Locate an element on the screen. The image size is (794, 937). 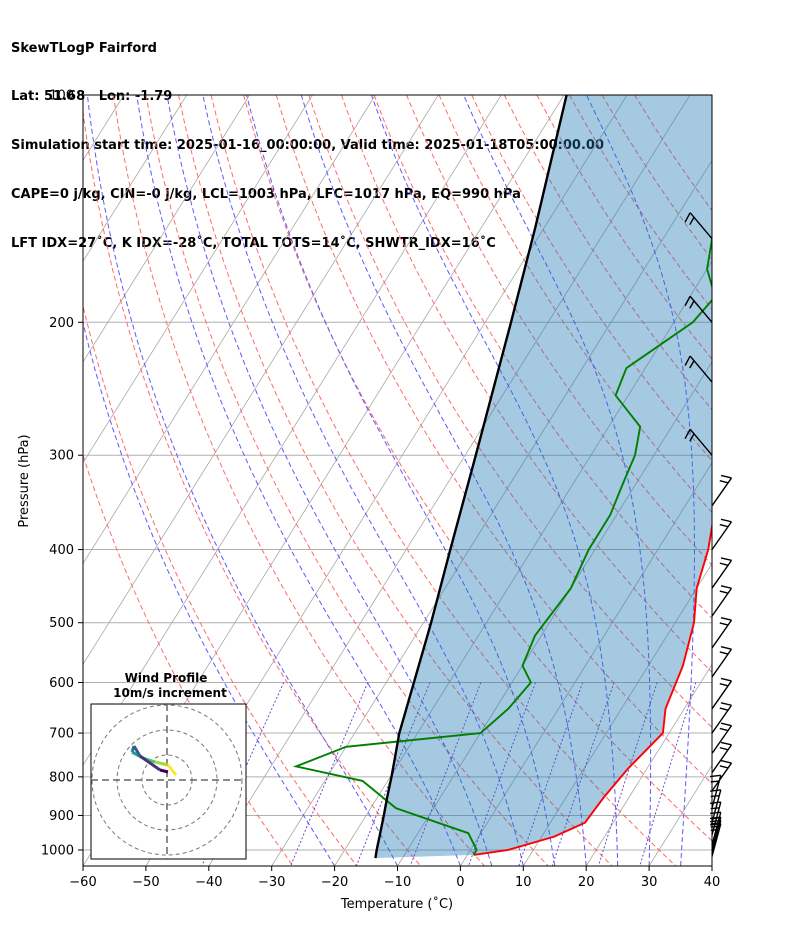
y-tick-label: 700 is located at coordinates (61, 734).